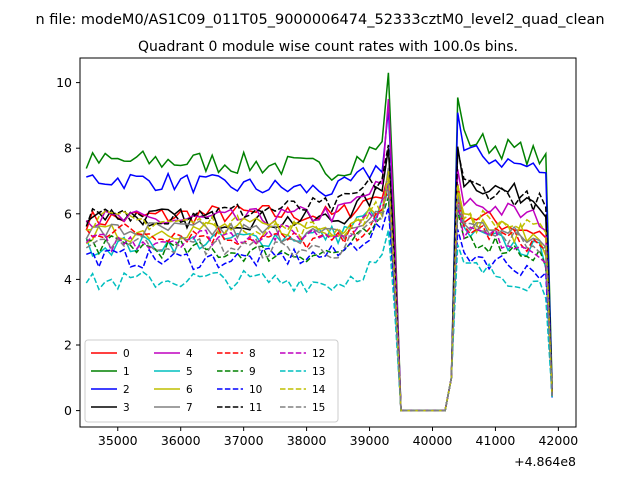  What do you see at coordinates (244, 440) in the screenshot?
I see `x-tick-label: 37000` at bounding box center [244, 440].